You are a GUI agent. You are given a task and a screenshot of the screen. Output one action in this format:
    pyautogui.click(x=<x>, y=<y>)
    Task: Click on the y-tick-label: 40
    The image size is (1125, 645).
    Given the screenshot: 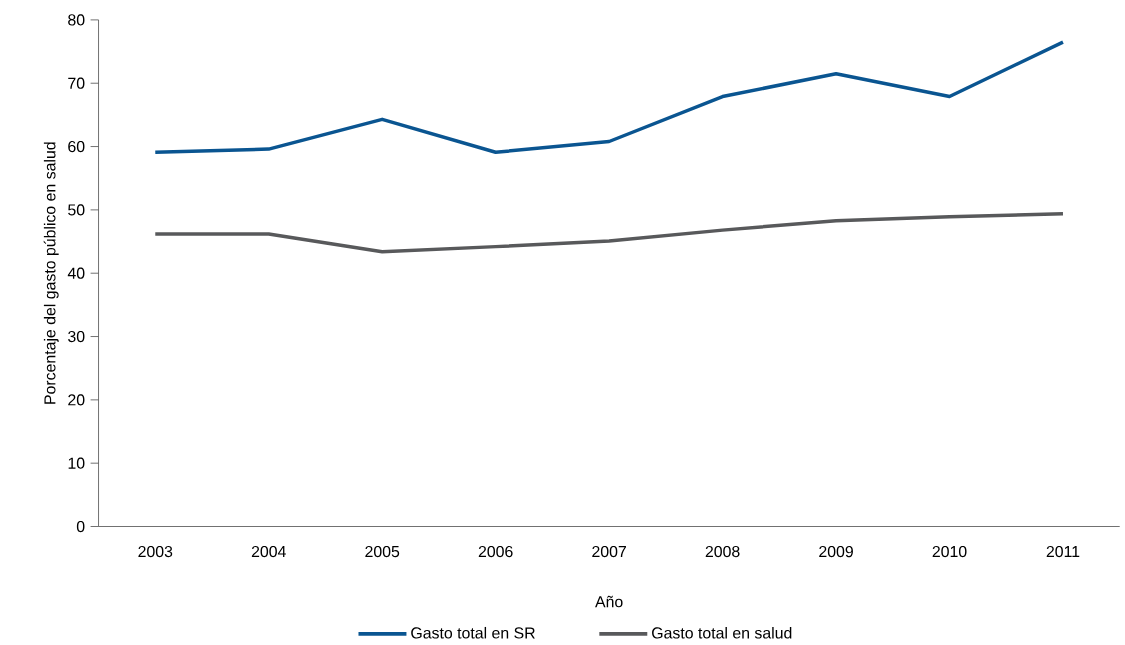 What is the action you would take?
    pyautogui.click(x=76, y=273)
    